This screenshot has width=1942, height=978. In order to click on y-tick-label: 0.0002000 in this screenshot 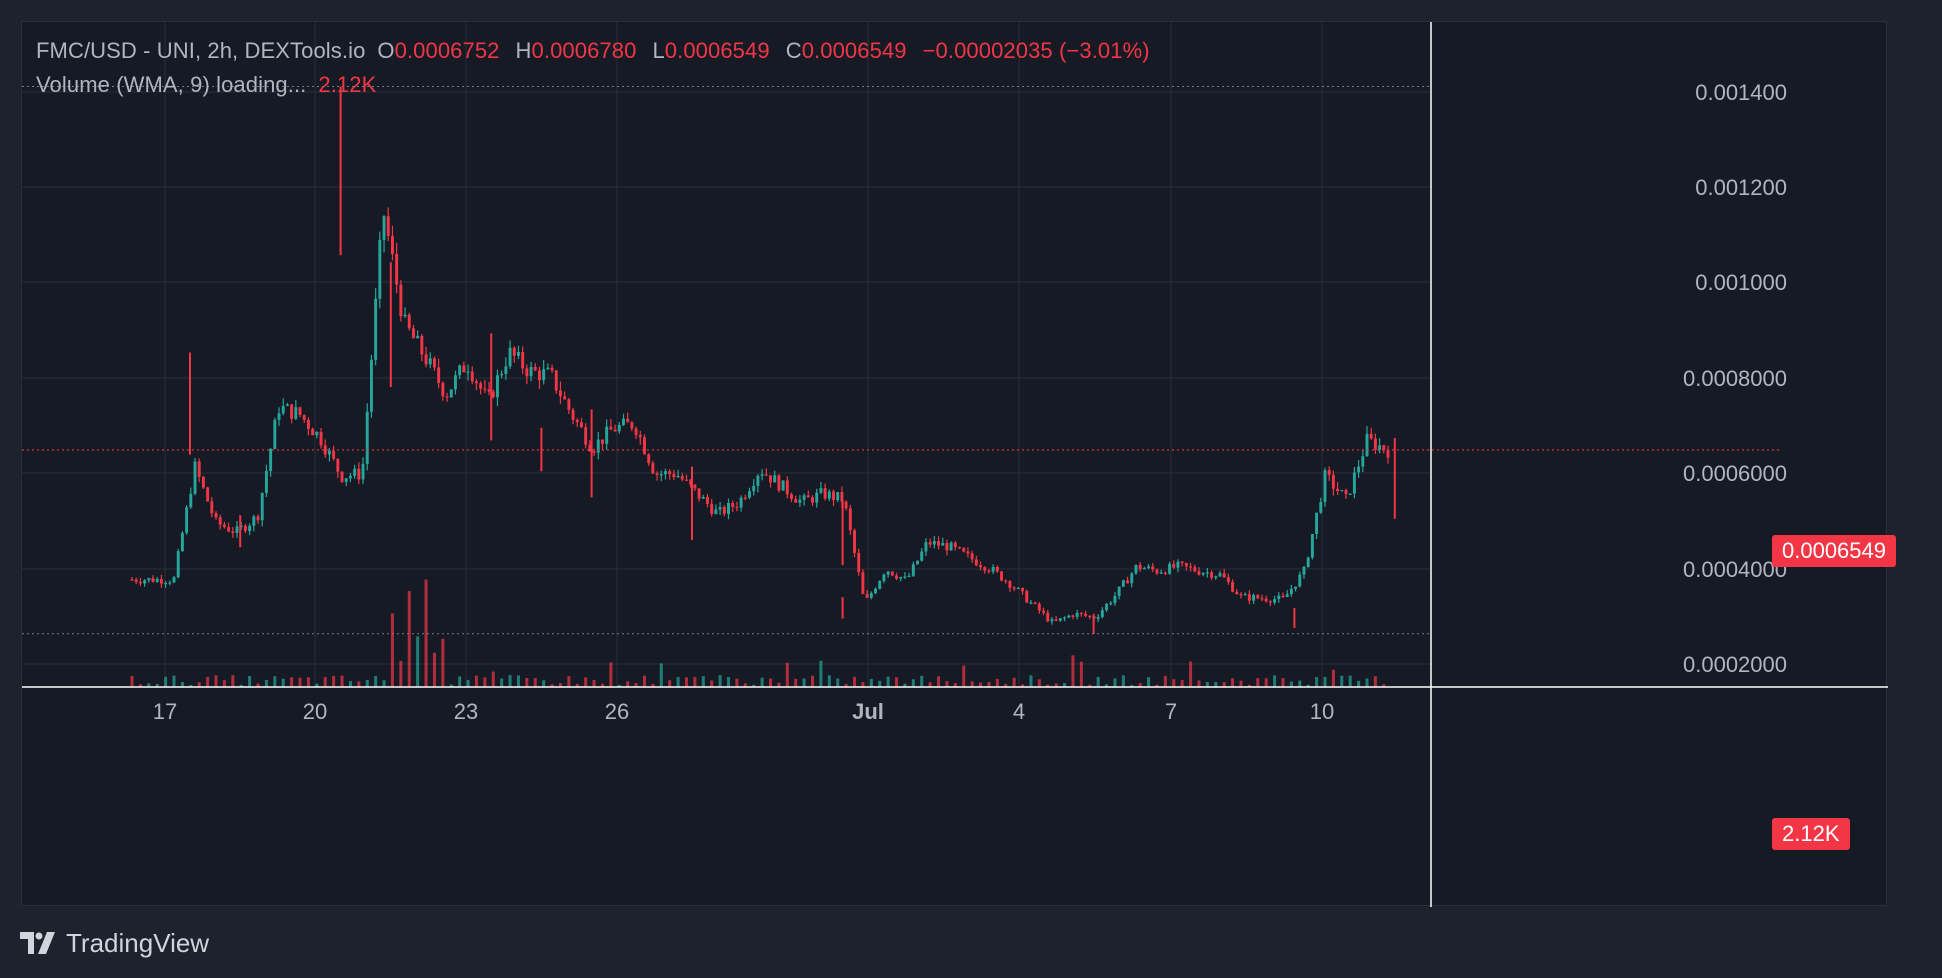, I will do `click(1735, 664)`.